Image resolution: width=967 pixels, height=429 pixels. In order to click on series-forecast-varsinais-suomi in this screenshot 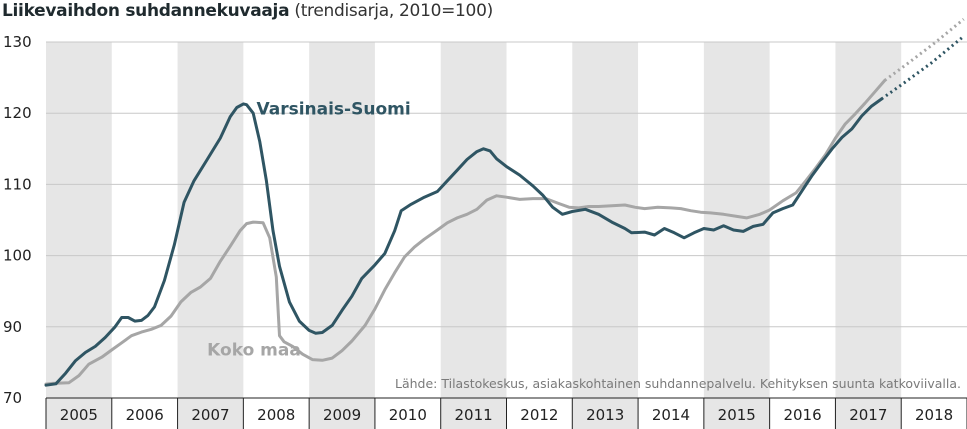, I will do `click(922, 68)`.